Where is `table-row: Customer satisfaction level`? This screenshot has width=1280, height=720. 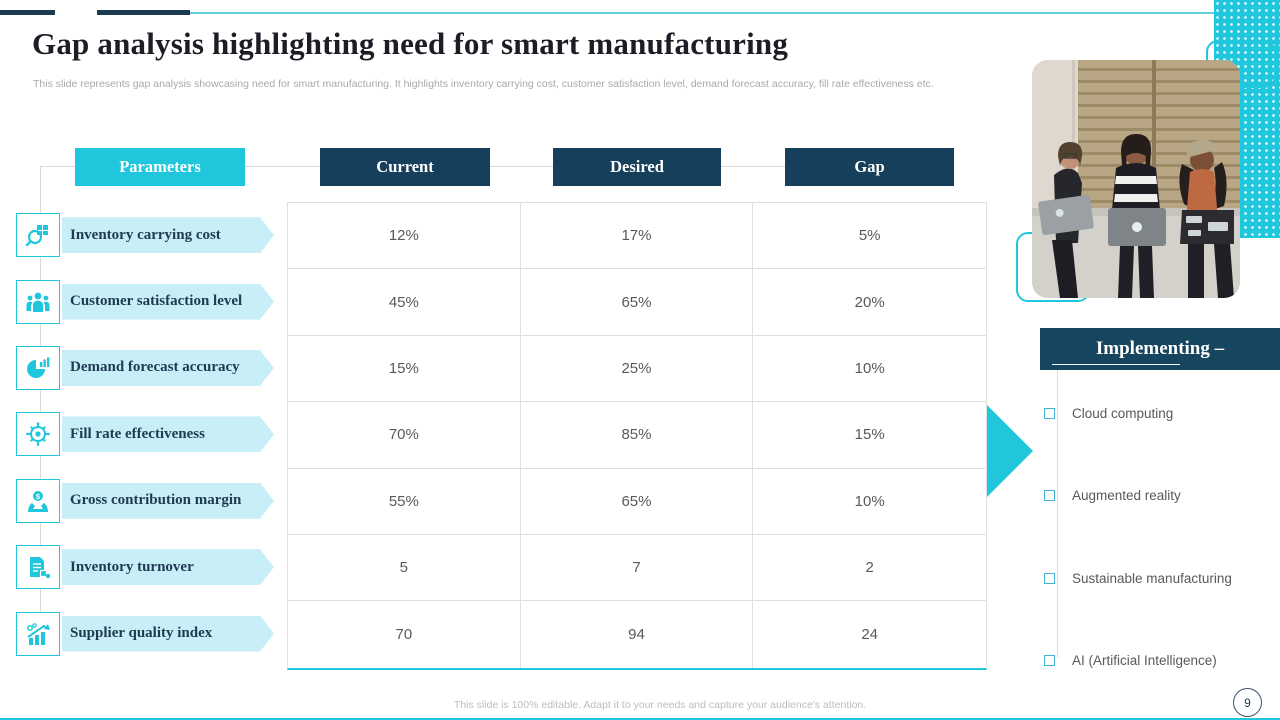 table-row: Customer satisfaction level is located at coordinates (153, 301).